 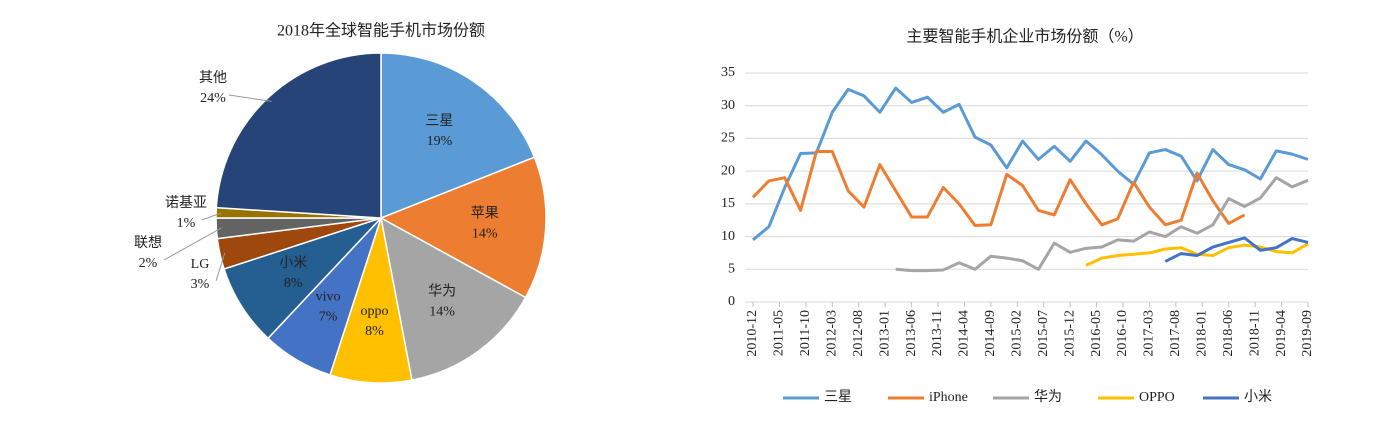 I want to click on x-tick-label: 2010-12, so click(x=752, y=333).